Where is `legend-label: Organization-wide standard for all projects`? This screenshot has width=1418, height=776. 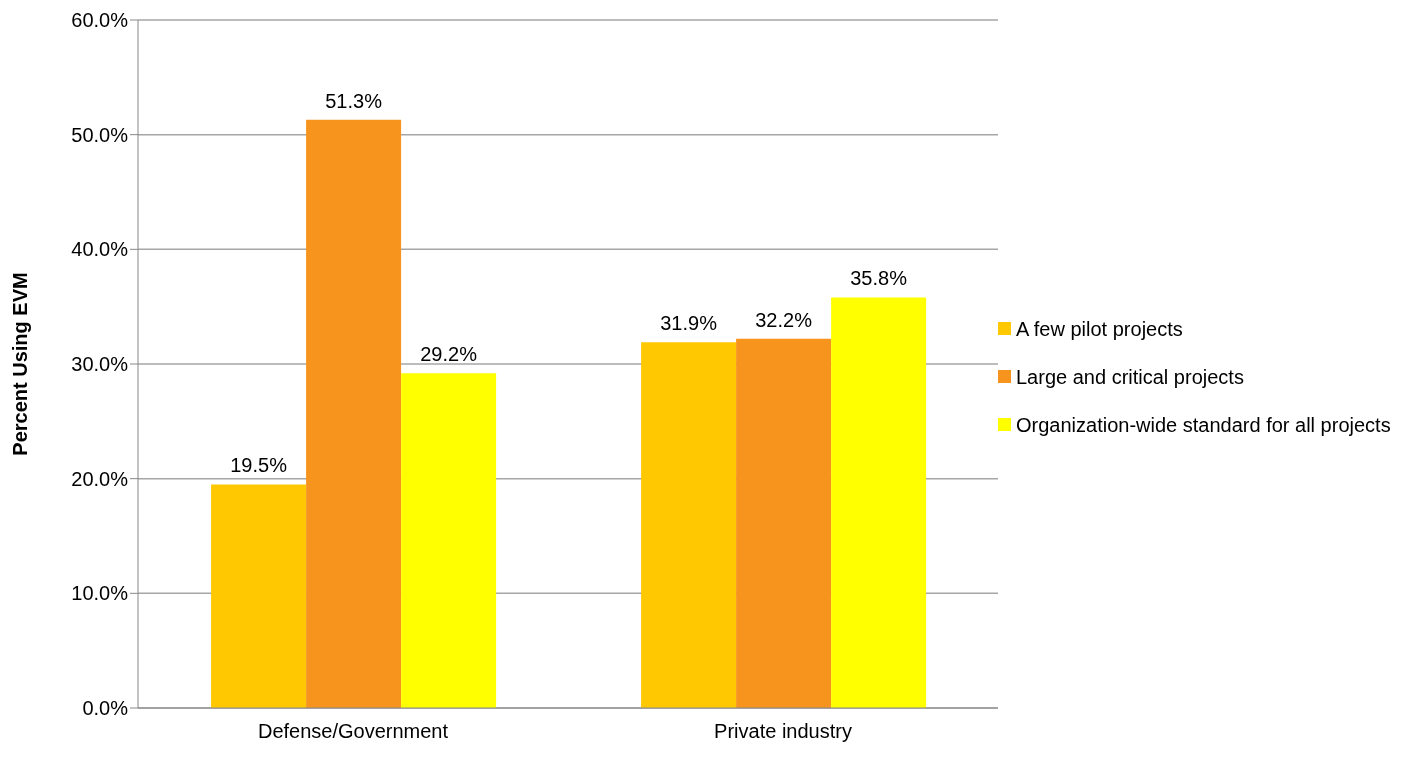 legend-label: Organization-wide standard for all projects is located at coordinates (1203, 425).